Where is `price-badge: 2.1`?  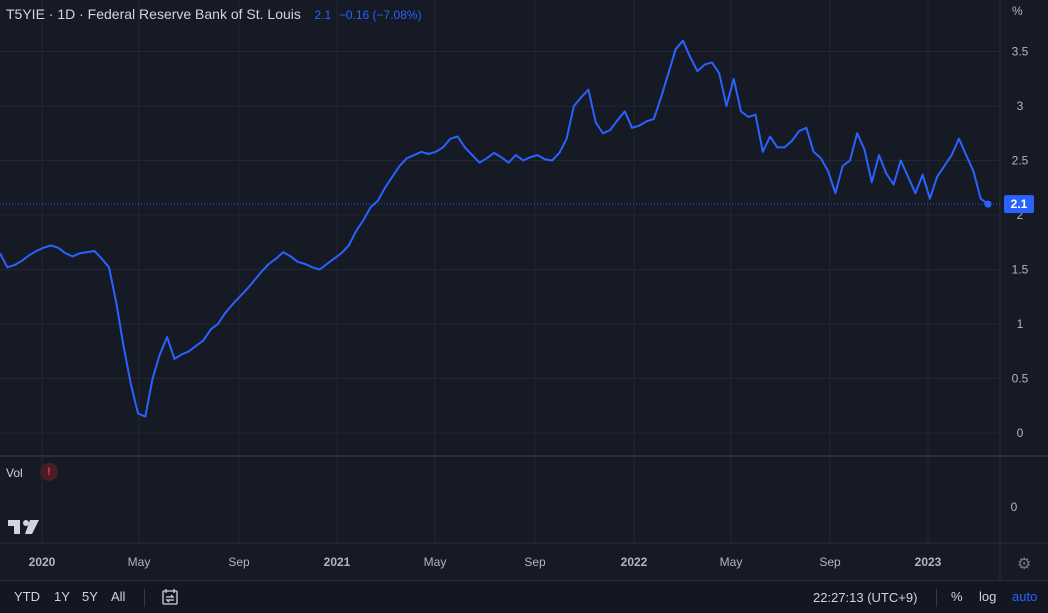 price-badge: 2.1 is located at coordinates (1019, 204).